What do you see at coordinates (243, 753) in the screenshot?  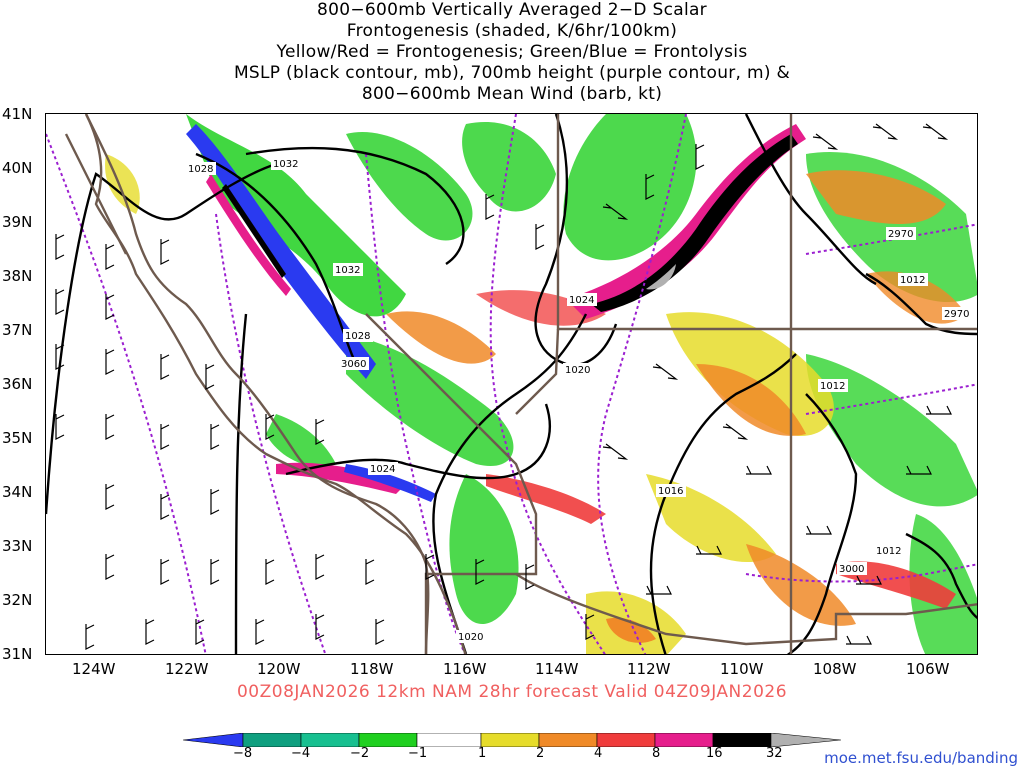 I see `colorbar-label: −8` at bounding box center [243, 753].